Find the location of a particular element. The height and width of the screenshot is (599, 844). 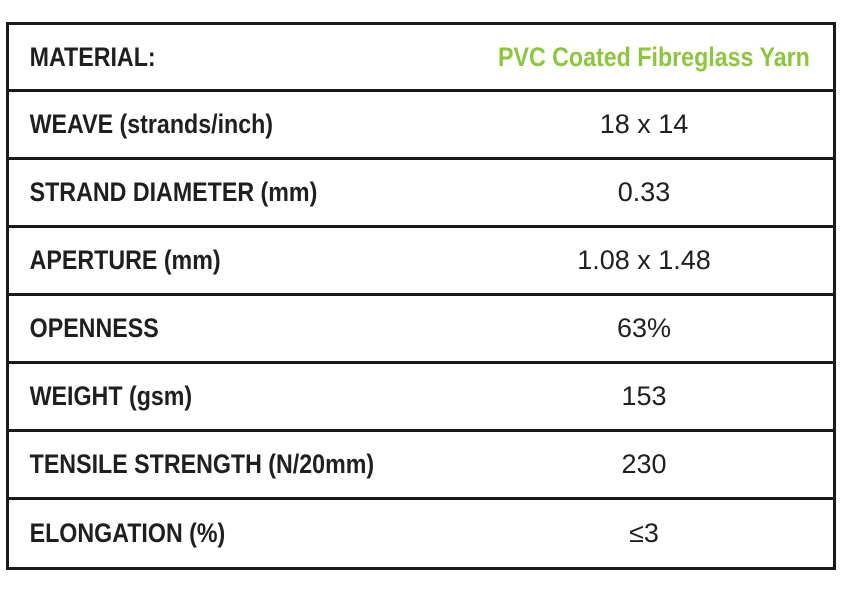

openness-row: OPENNESS 63% is located at coordinates (421, 330).